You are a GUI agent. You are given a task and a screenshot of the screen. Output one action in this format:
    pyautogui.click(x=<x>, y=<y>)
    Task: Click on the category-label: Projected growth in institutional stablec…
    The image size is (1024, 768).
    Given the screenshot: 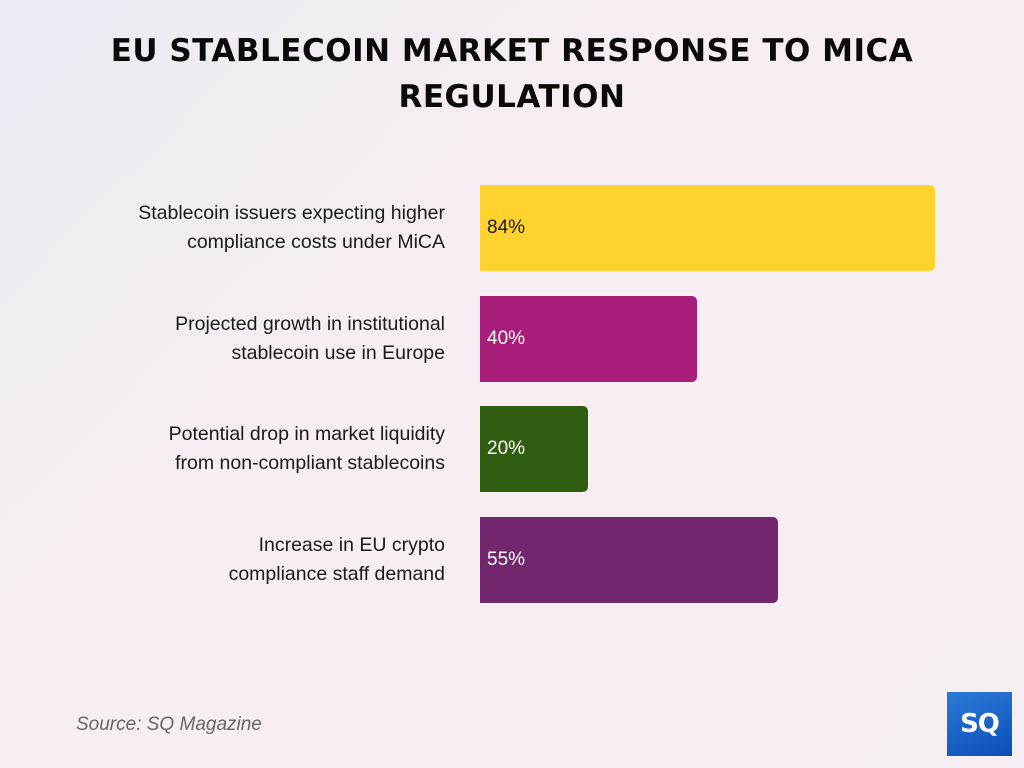 What is the action you would take?
    pyautogui.click(x=310, y=338)
    